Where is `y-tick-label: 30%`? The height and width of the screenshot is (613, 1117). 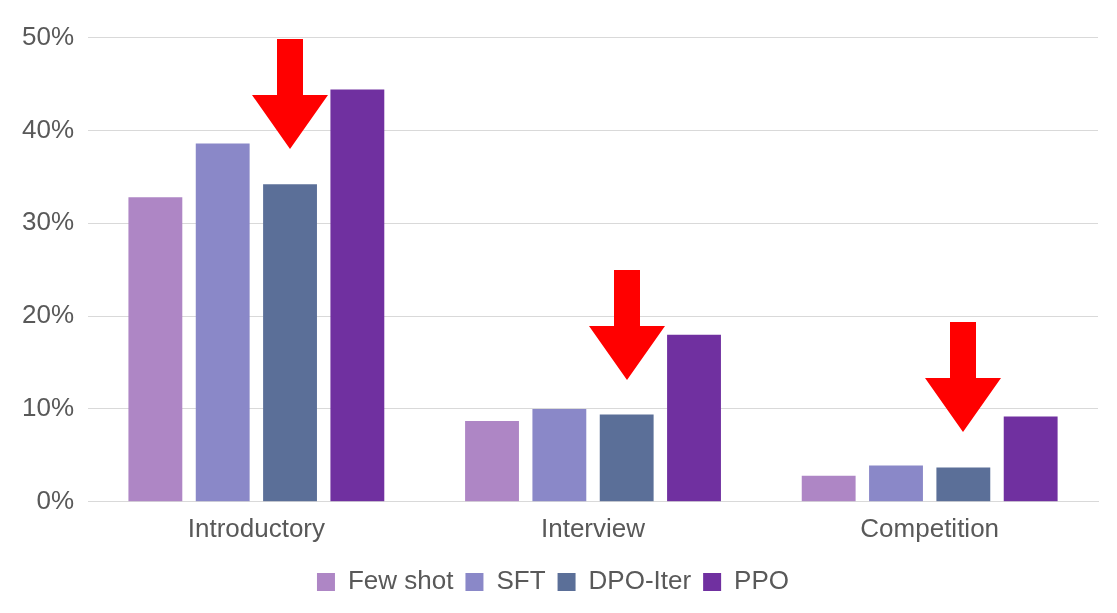 y-tick-label: 30% is located at coordinates (48, 221).